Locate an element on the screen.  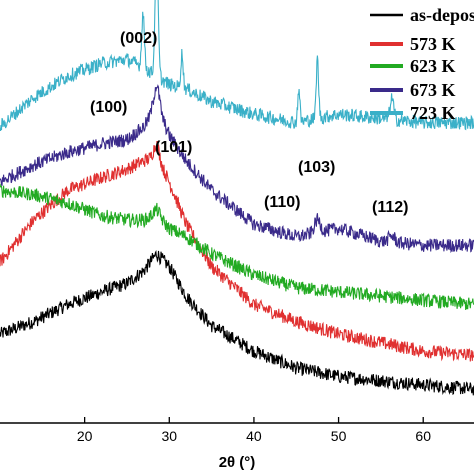
legend: as-depos 573 K 623 K 673 K 723 K is located at coordinates (422, 64).